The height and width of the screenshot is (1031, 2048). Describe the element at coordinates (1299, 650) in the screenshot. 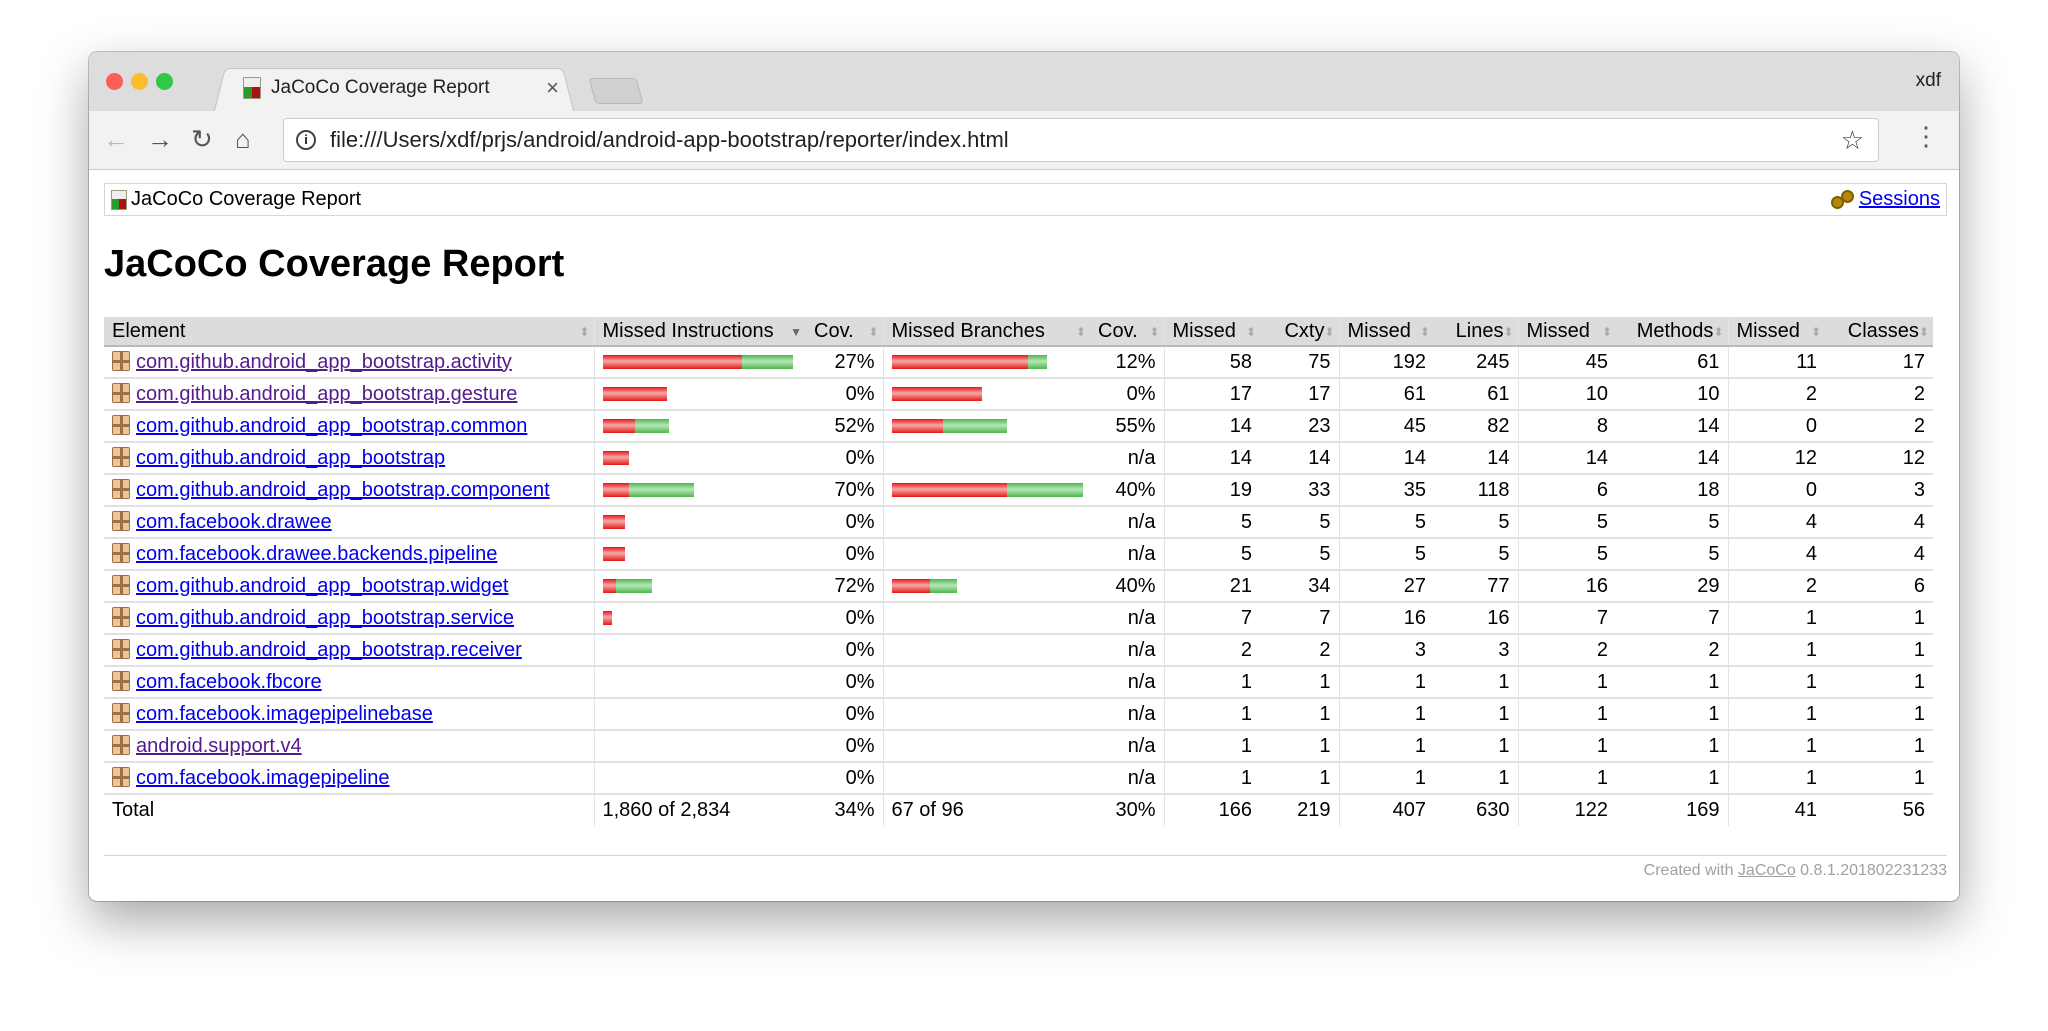

I see `count-cell: 2` at that location.